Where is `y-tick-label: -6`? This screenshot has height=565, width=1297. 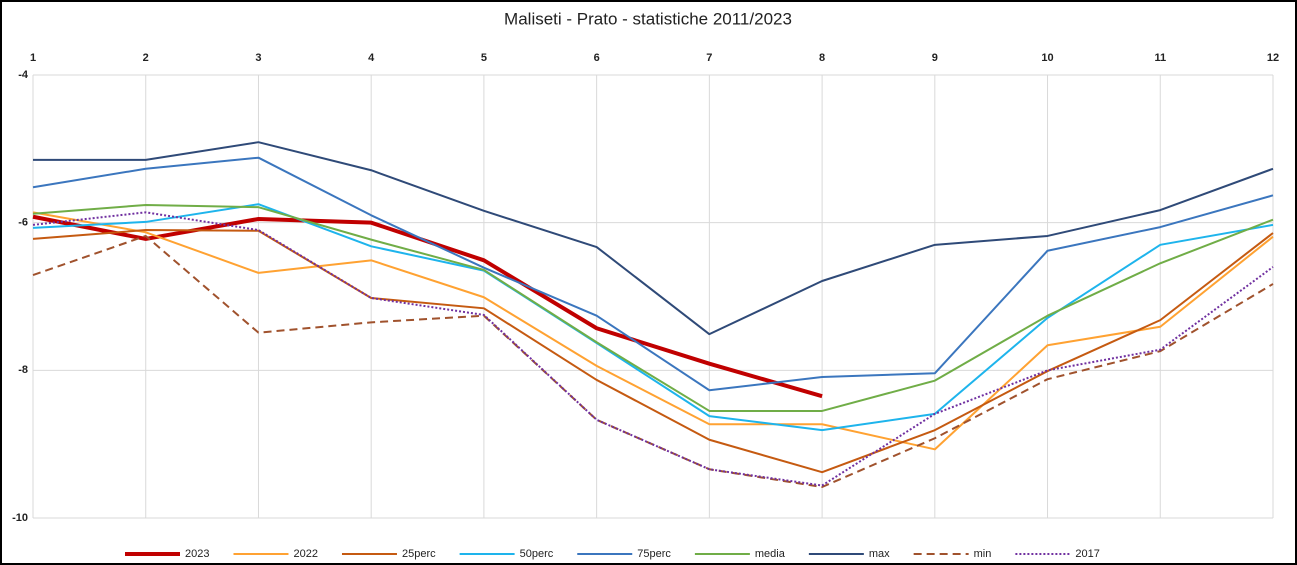
y-tick-label: -6 is located at coordinates (23, 223).